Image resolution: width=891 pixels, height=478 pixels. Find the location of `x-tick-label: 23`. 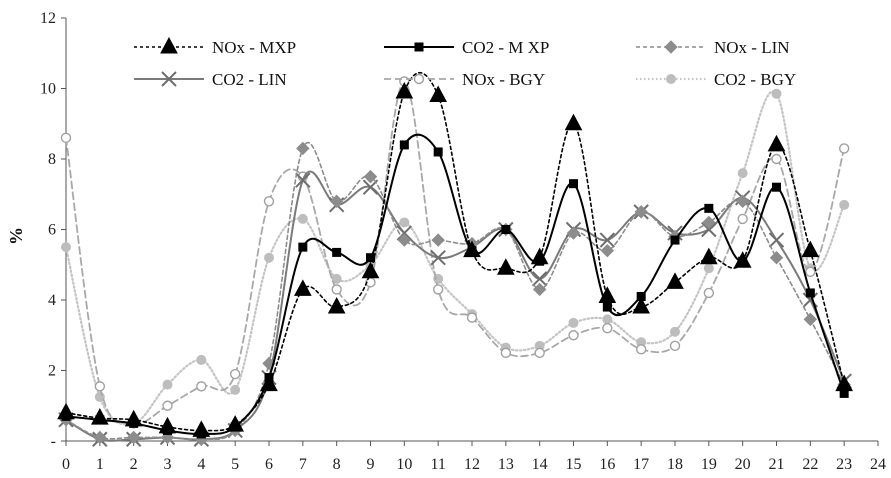

x-tick-label: 23 is located at coordinates (844, 464).